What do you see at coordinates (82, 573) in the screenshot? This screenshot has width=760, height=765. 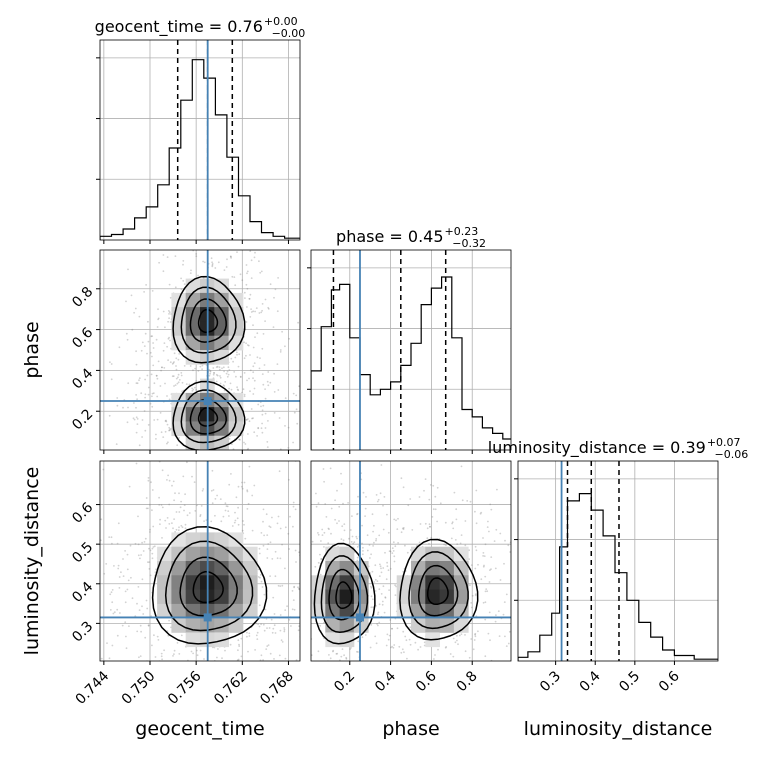 I see `y-tick-labels-luminosity_distance: 0.3 0.4 0.5 0.6` at bounding box center [82, 573].